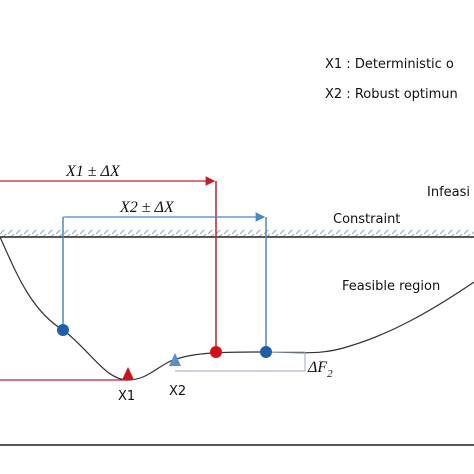 The width and height of the screenshot is (474, 474). What do you see at coordinates (93, 171) in the screenshot?
I see `x1-range-label: X1 ± ΔX` at bounding box center [93, 171].